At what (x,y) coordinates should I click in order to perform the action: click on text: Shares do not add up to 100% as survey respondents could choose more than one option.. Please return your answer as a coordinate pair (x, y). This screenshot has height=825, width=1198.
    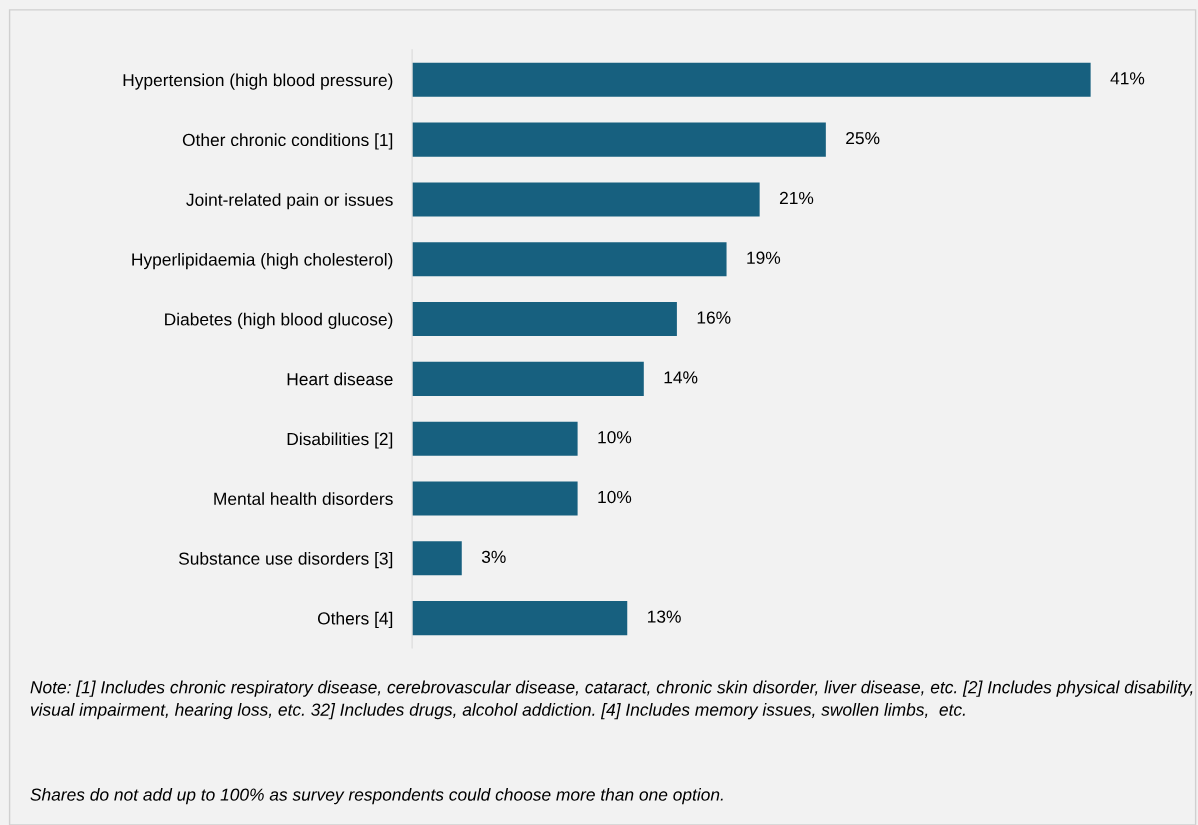
    Looking at the image, I should click on (376, 796).